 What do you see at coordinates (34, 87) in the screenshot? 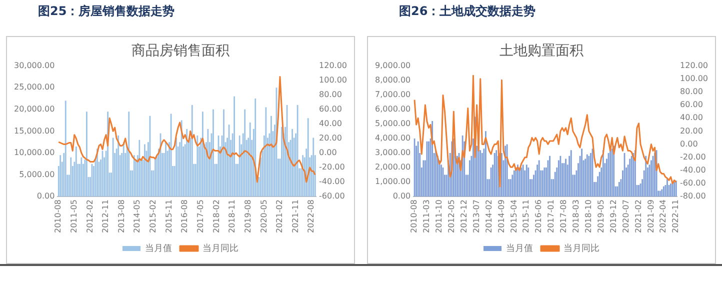
I see `y-tick-label: 25,000.00` at bounding box center [34, 87].